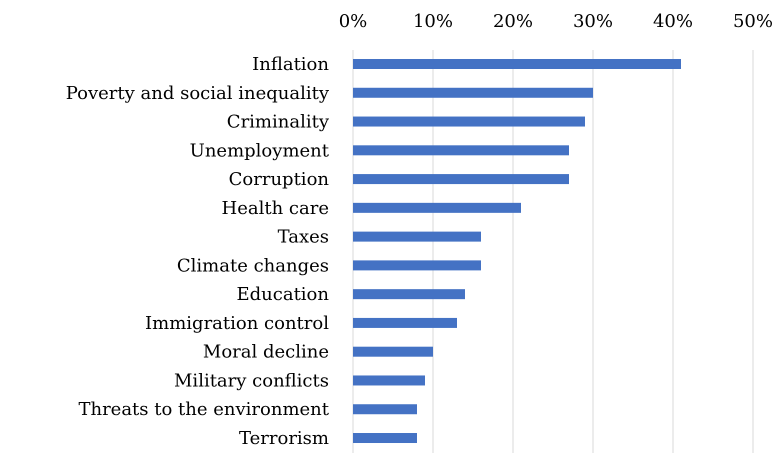 The height and width of the screenshot is (457, 782). Describe the element at coordinates (290, 64) in the screenshot. I see `category-label: Inflation` at that location.